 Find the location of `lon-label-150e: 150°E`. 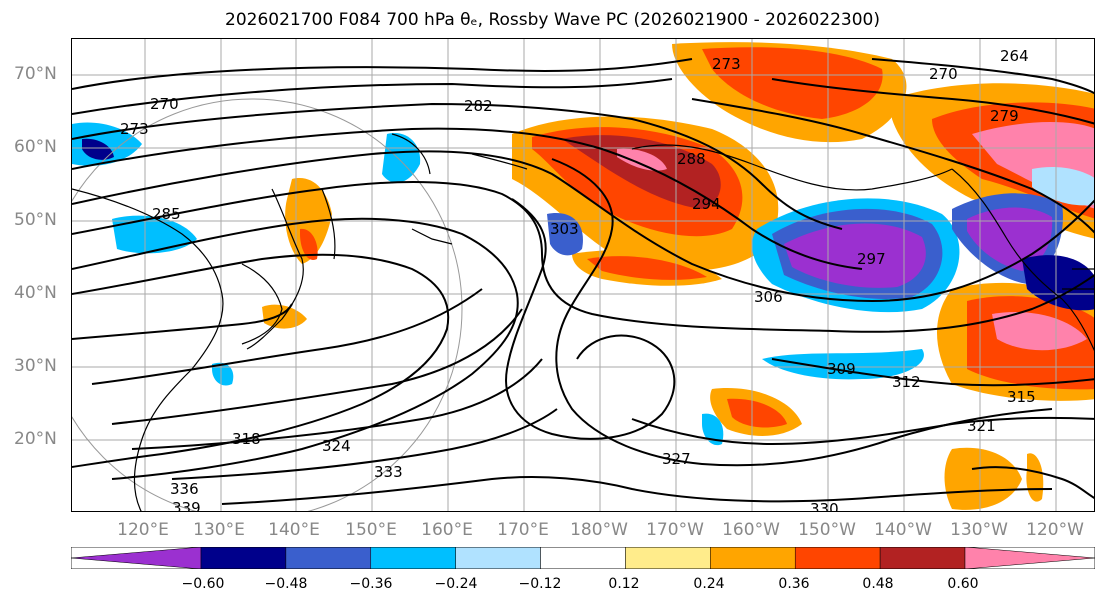

lon-label-150e: 150°E is located at coordinates (371, 530).